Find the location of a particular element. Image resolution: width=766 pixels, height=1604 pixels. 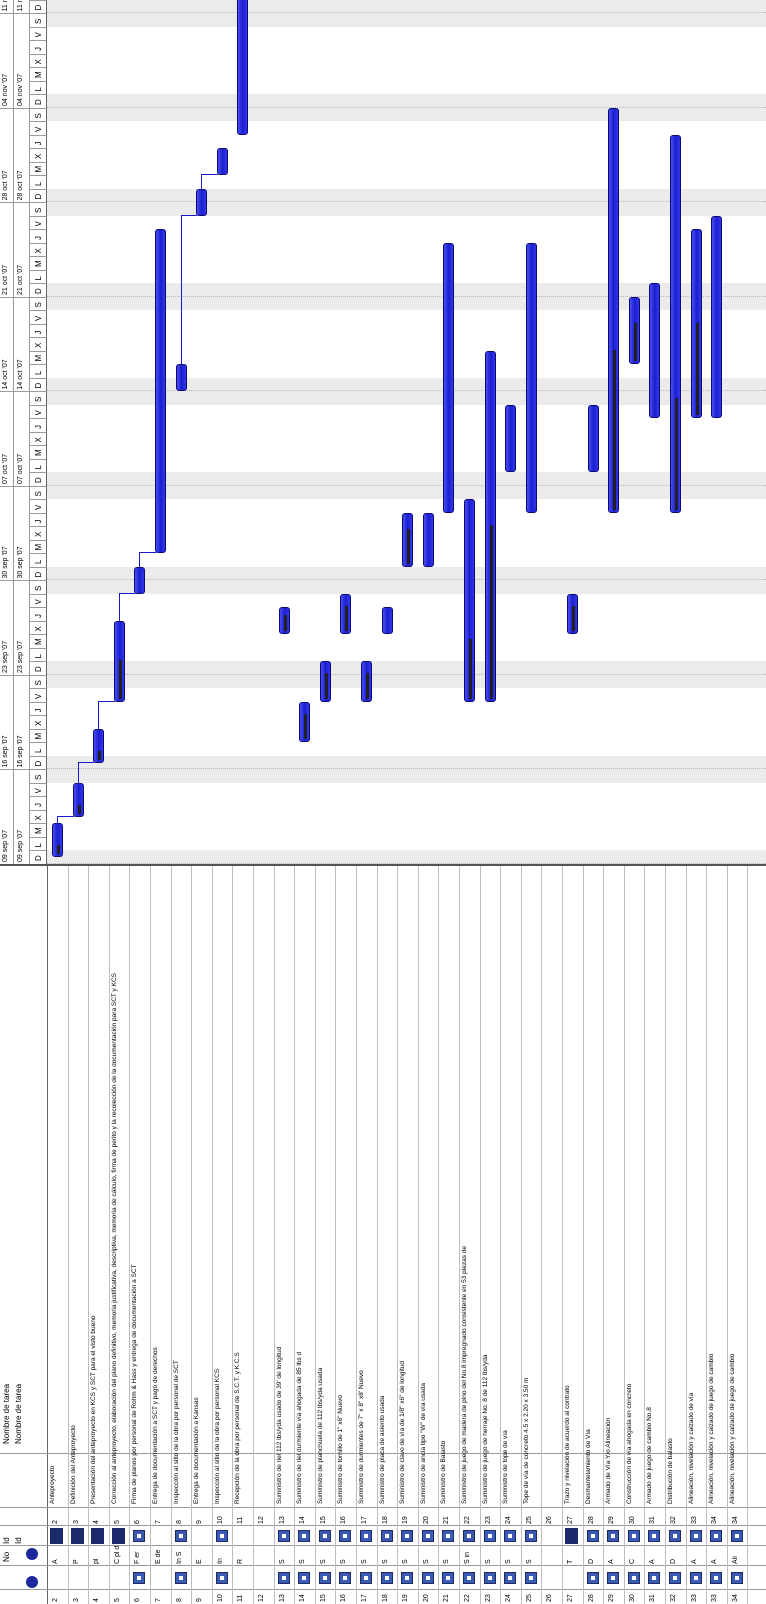

row-number: 22 is located at coordinates (467, 1598).